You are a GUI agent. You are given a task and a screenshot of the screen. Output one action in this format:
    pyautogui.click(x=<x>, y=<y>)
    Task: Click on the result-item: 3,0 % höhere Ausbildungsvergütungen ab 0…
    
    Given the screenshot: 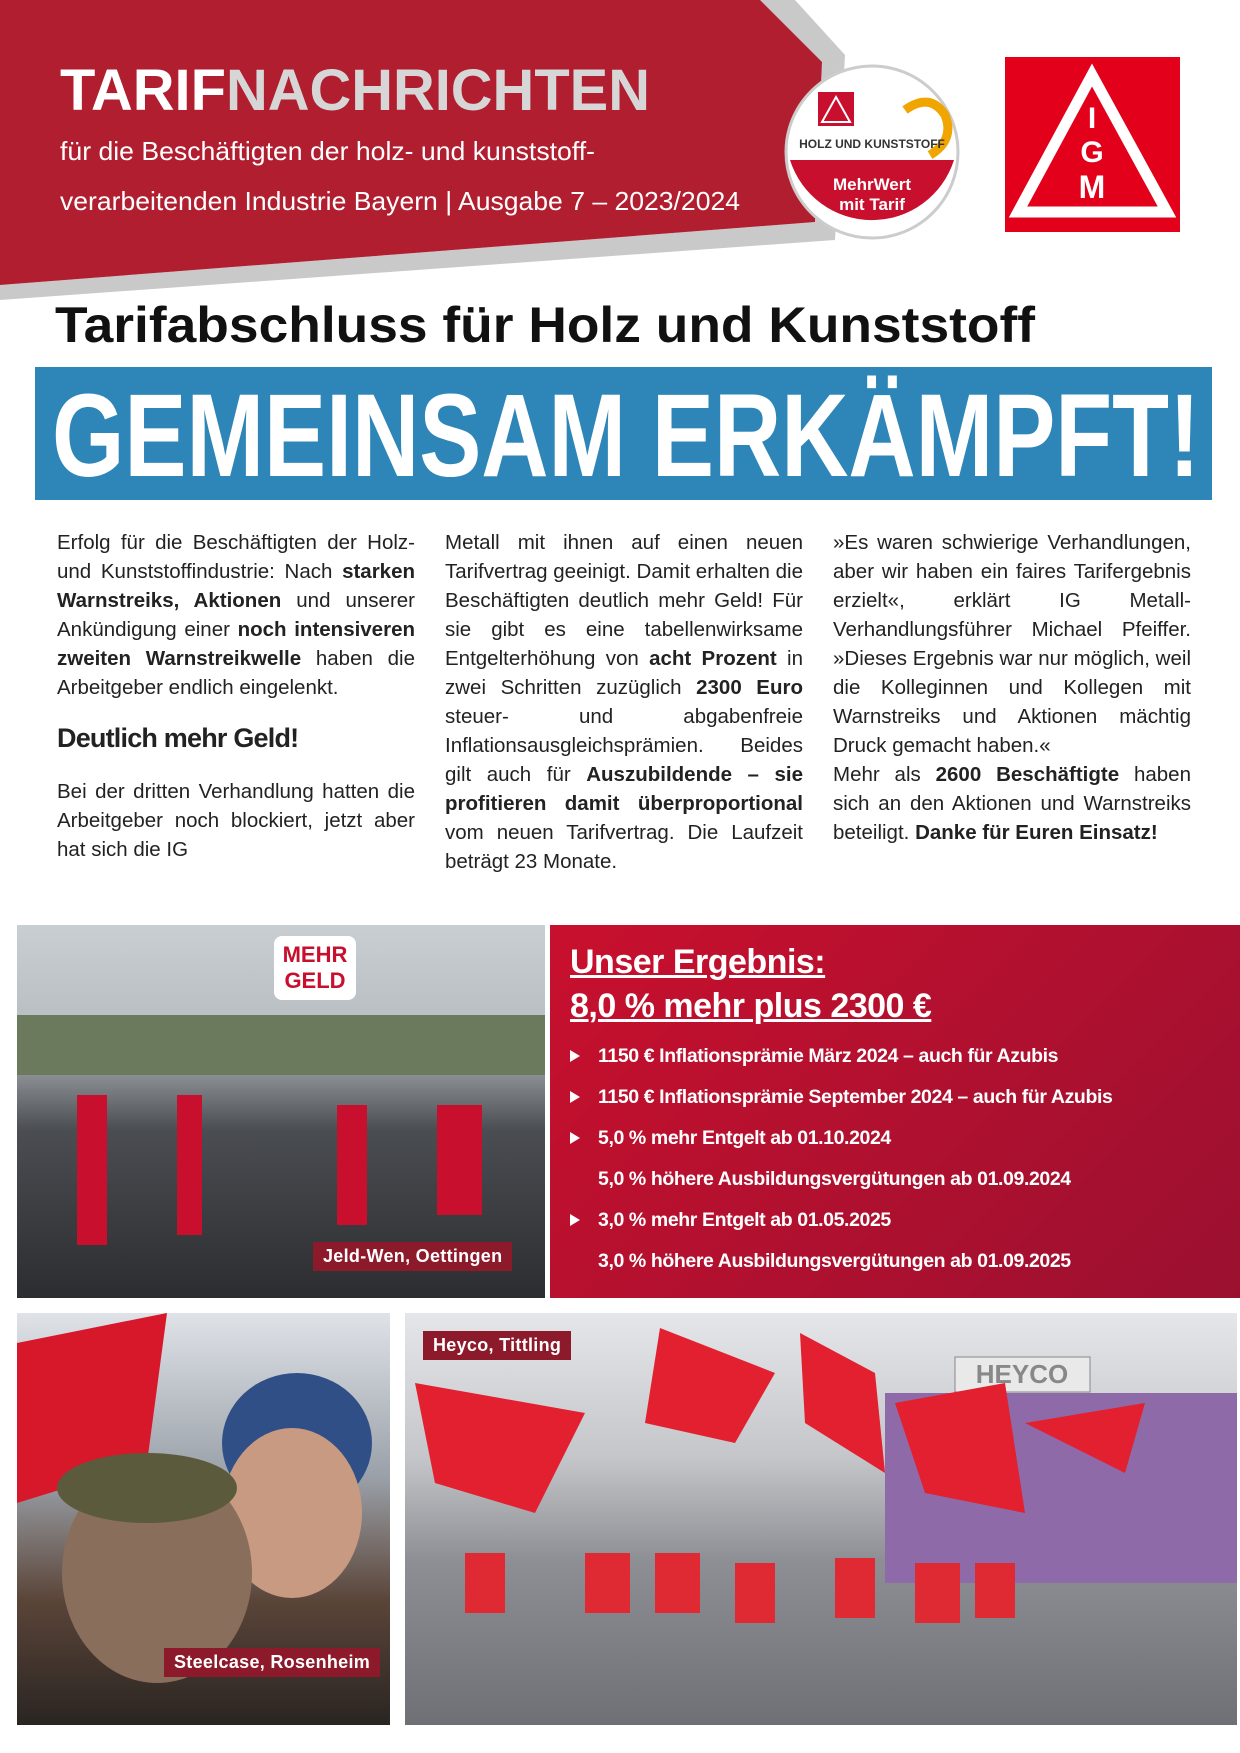 What is the action you would take?
    pyautogui.click(x=820, y=1261)
    